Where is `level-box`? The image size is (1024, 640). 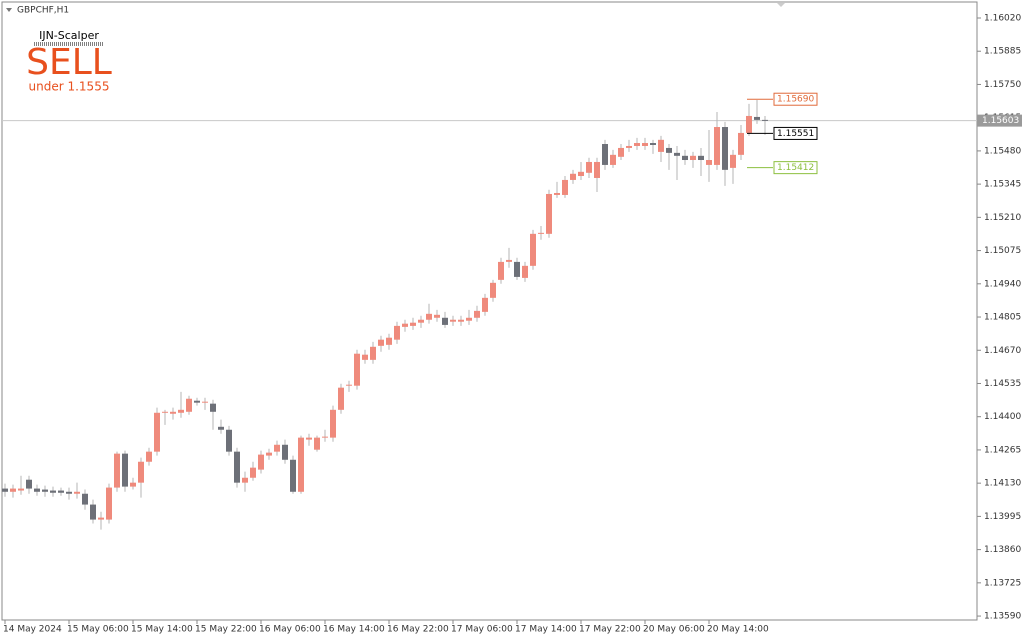 level-box is located at coordinates (795, 168).